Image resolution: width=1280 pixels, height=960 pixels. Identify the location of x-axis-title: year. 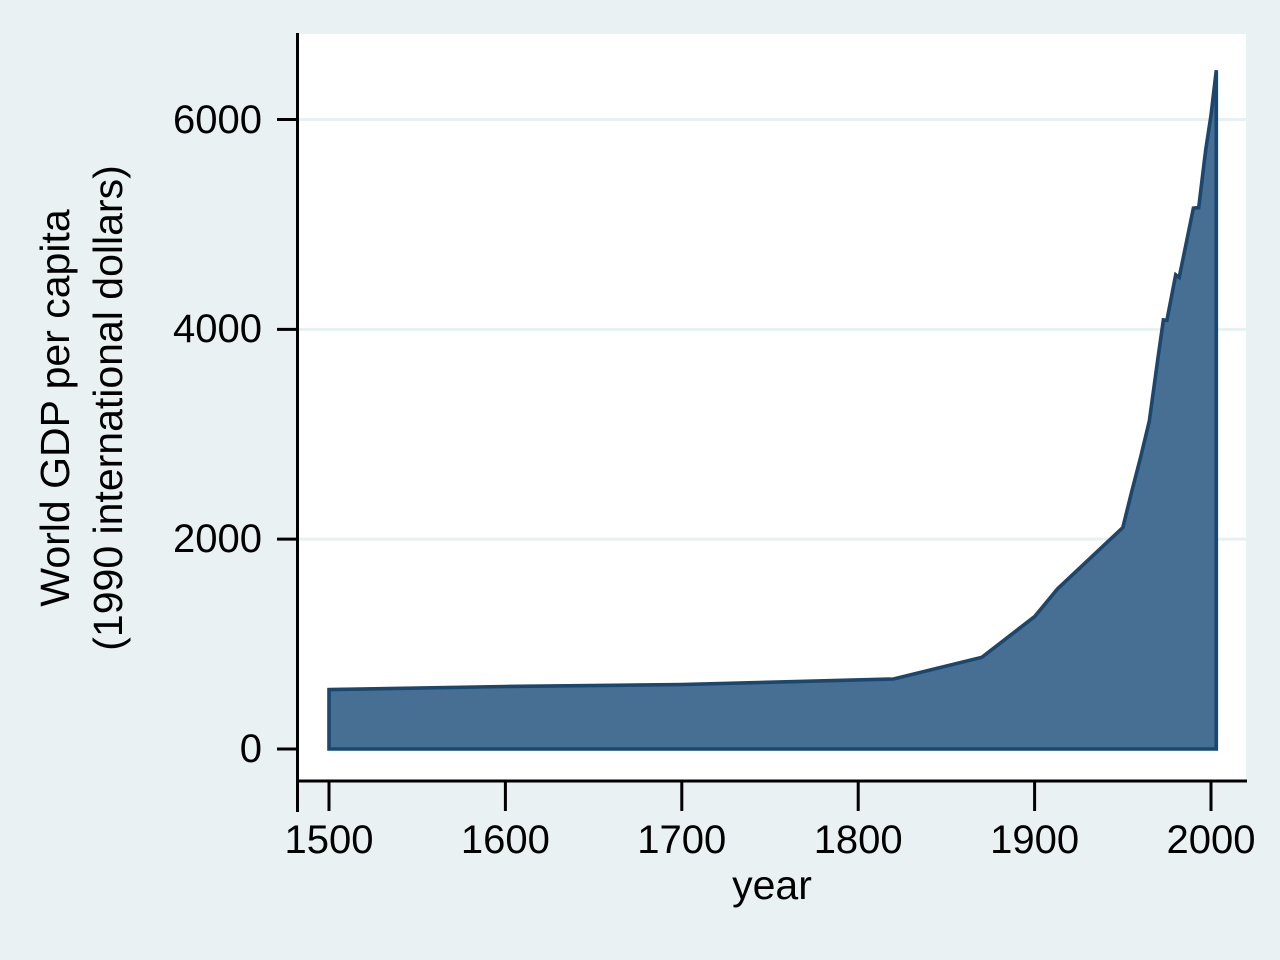
(772, 885).